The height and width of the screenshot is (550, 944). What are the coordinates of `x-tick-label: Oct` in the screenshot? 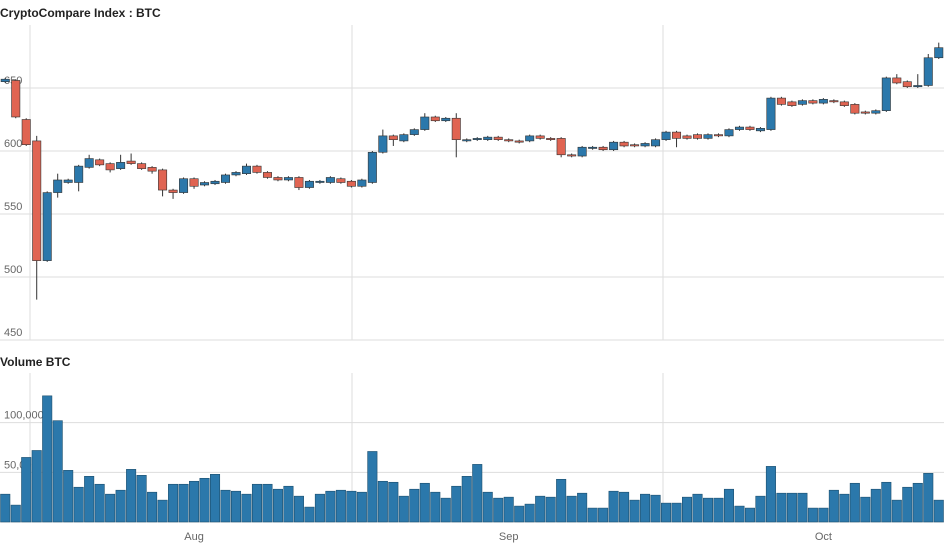 It's located at (823, 537).